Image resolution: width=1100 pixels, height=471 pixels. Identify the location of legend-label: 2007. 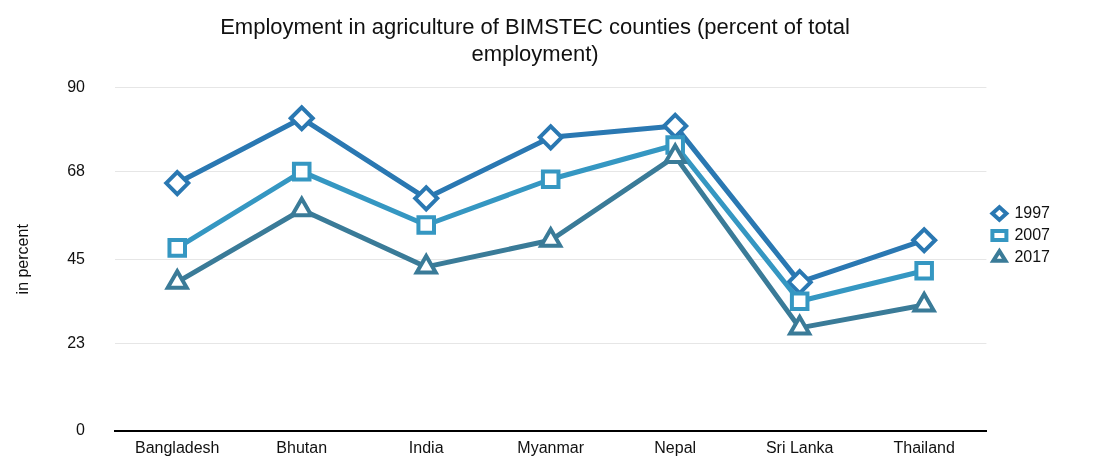
(1032, 234).